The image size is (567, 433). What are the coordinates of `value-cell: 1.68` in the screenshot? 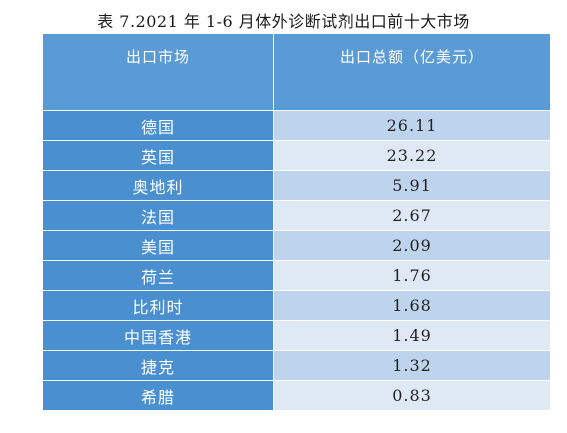 It's located at (412, 305).